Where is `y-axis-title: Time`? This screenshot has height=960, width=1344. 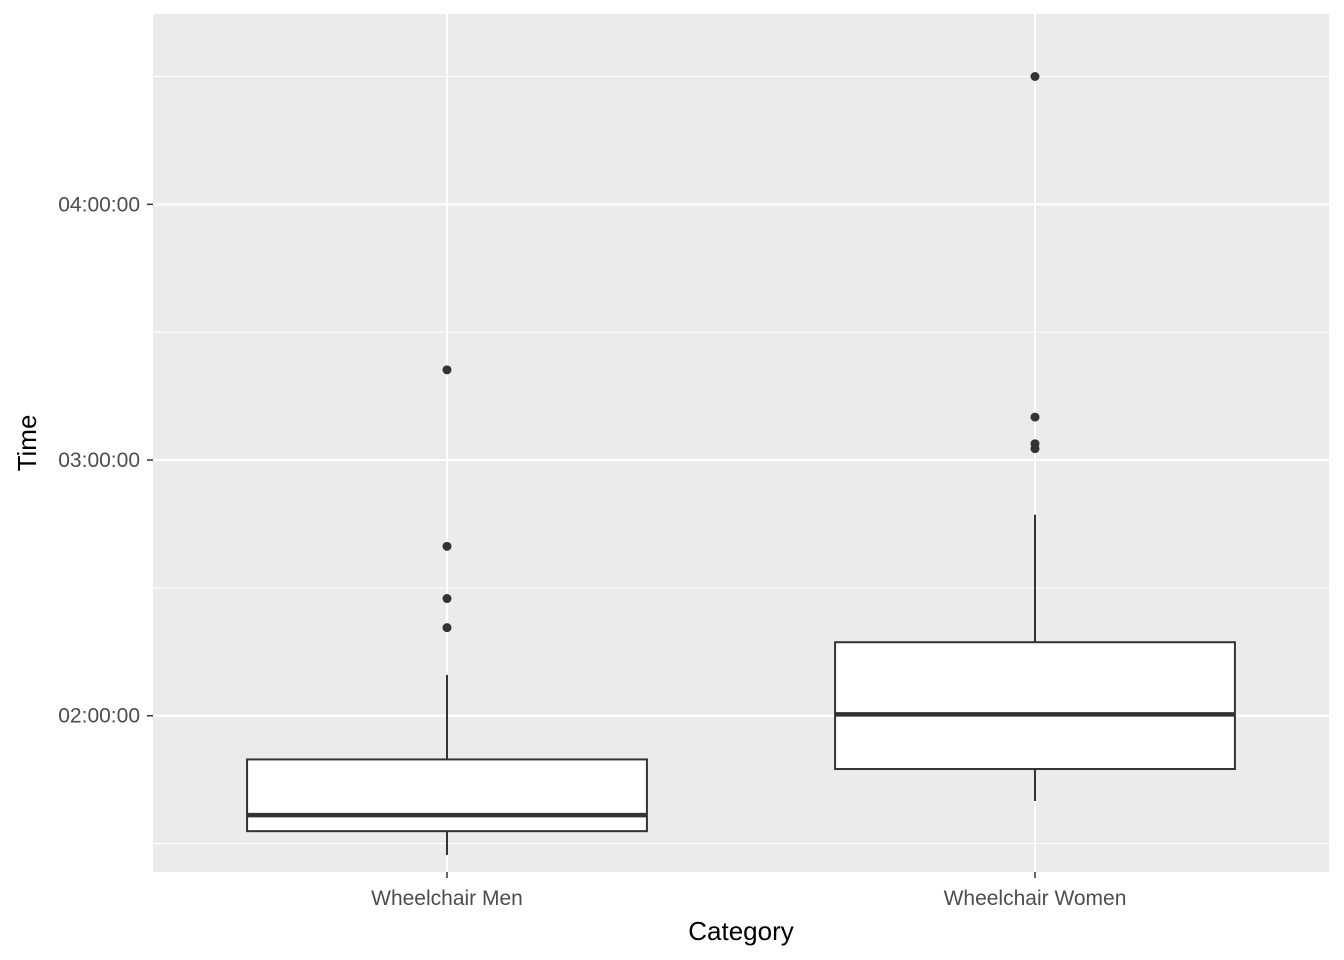 y-axis-title: Time is located at coordinates (27, 443).